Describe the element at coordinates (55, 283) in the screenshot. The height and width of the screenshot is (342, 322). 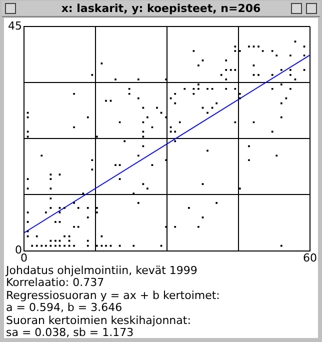
I see `text: Korrelaatio: 0.737` at that location.